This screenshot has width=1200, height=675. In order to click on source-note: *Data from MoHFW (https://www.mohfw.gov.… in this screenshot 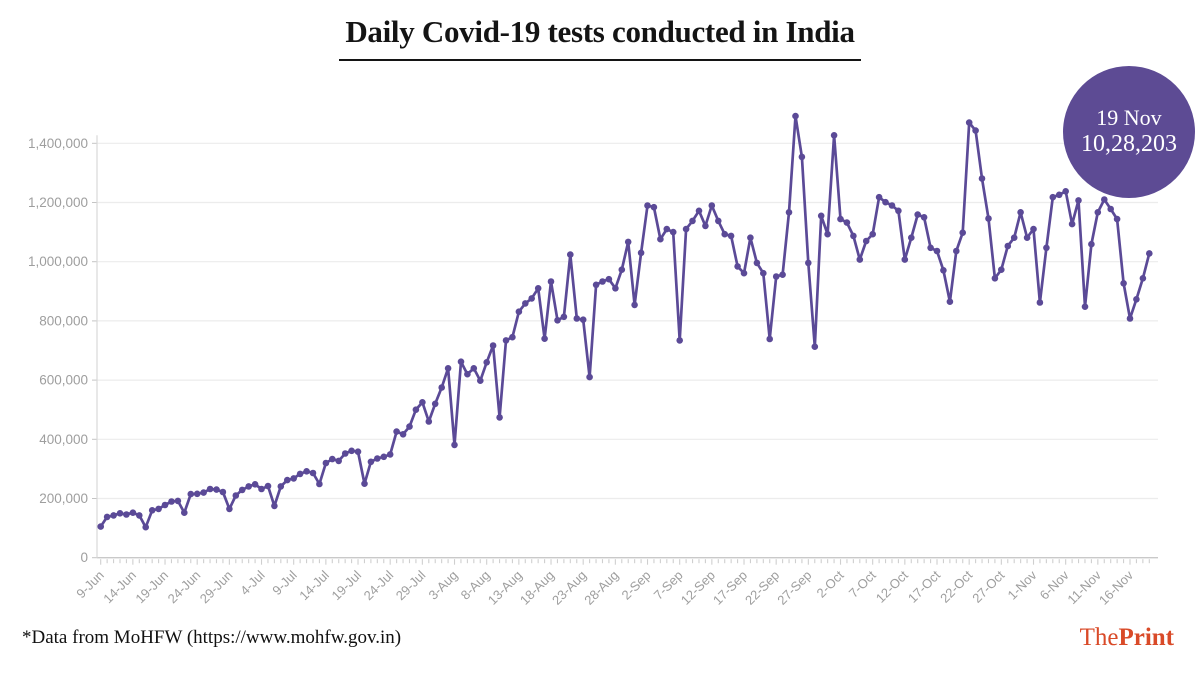, I will do `click(212, 637)`.